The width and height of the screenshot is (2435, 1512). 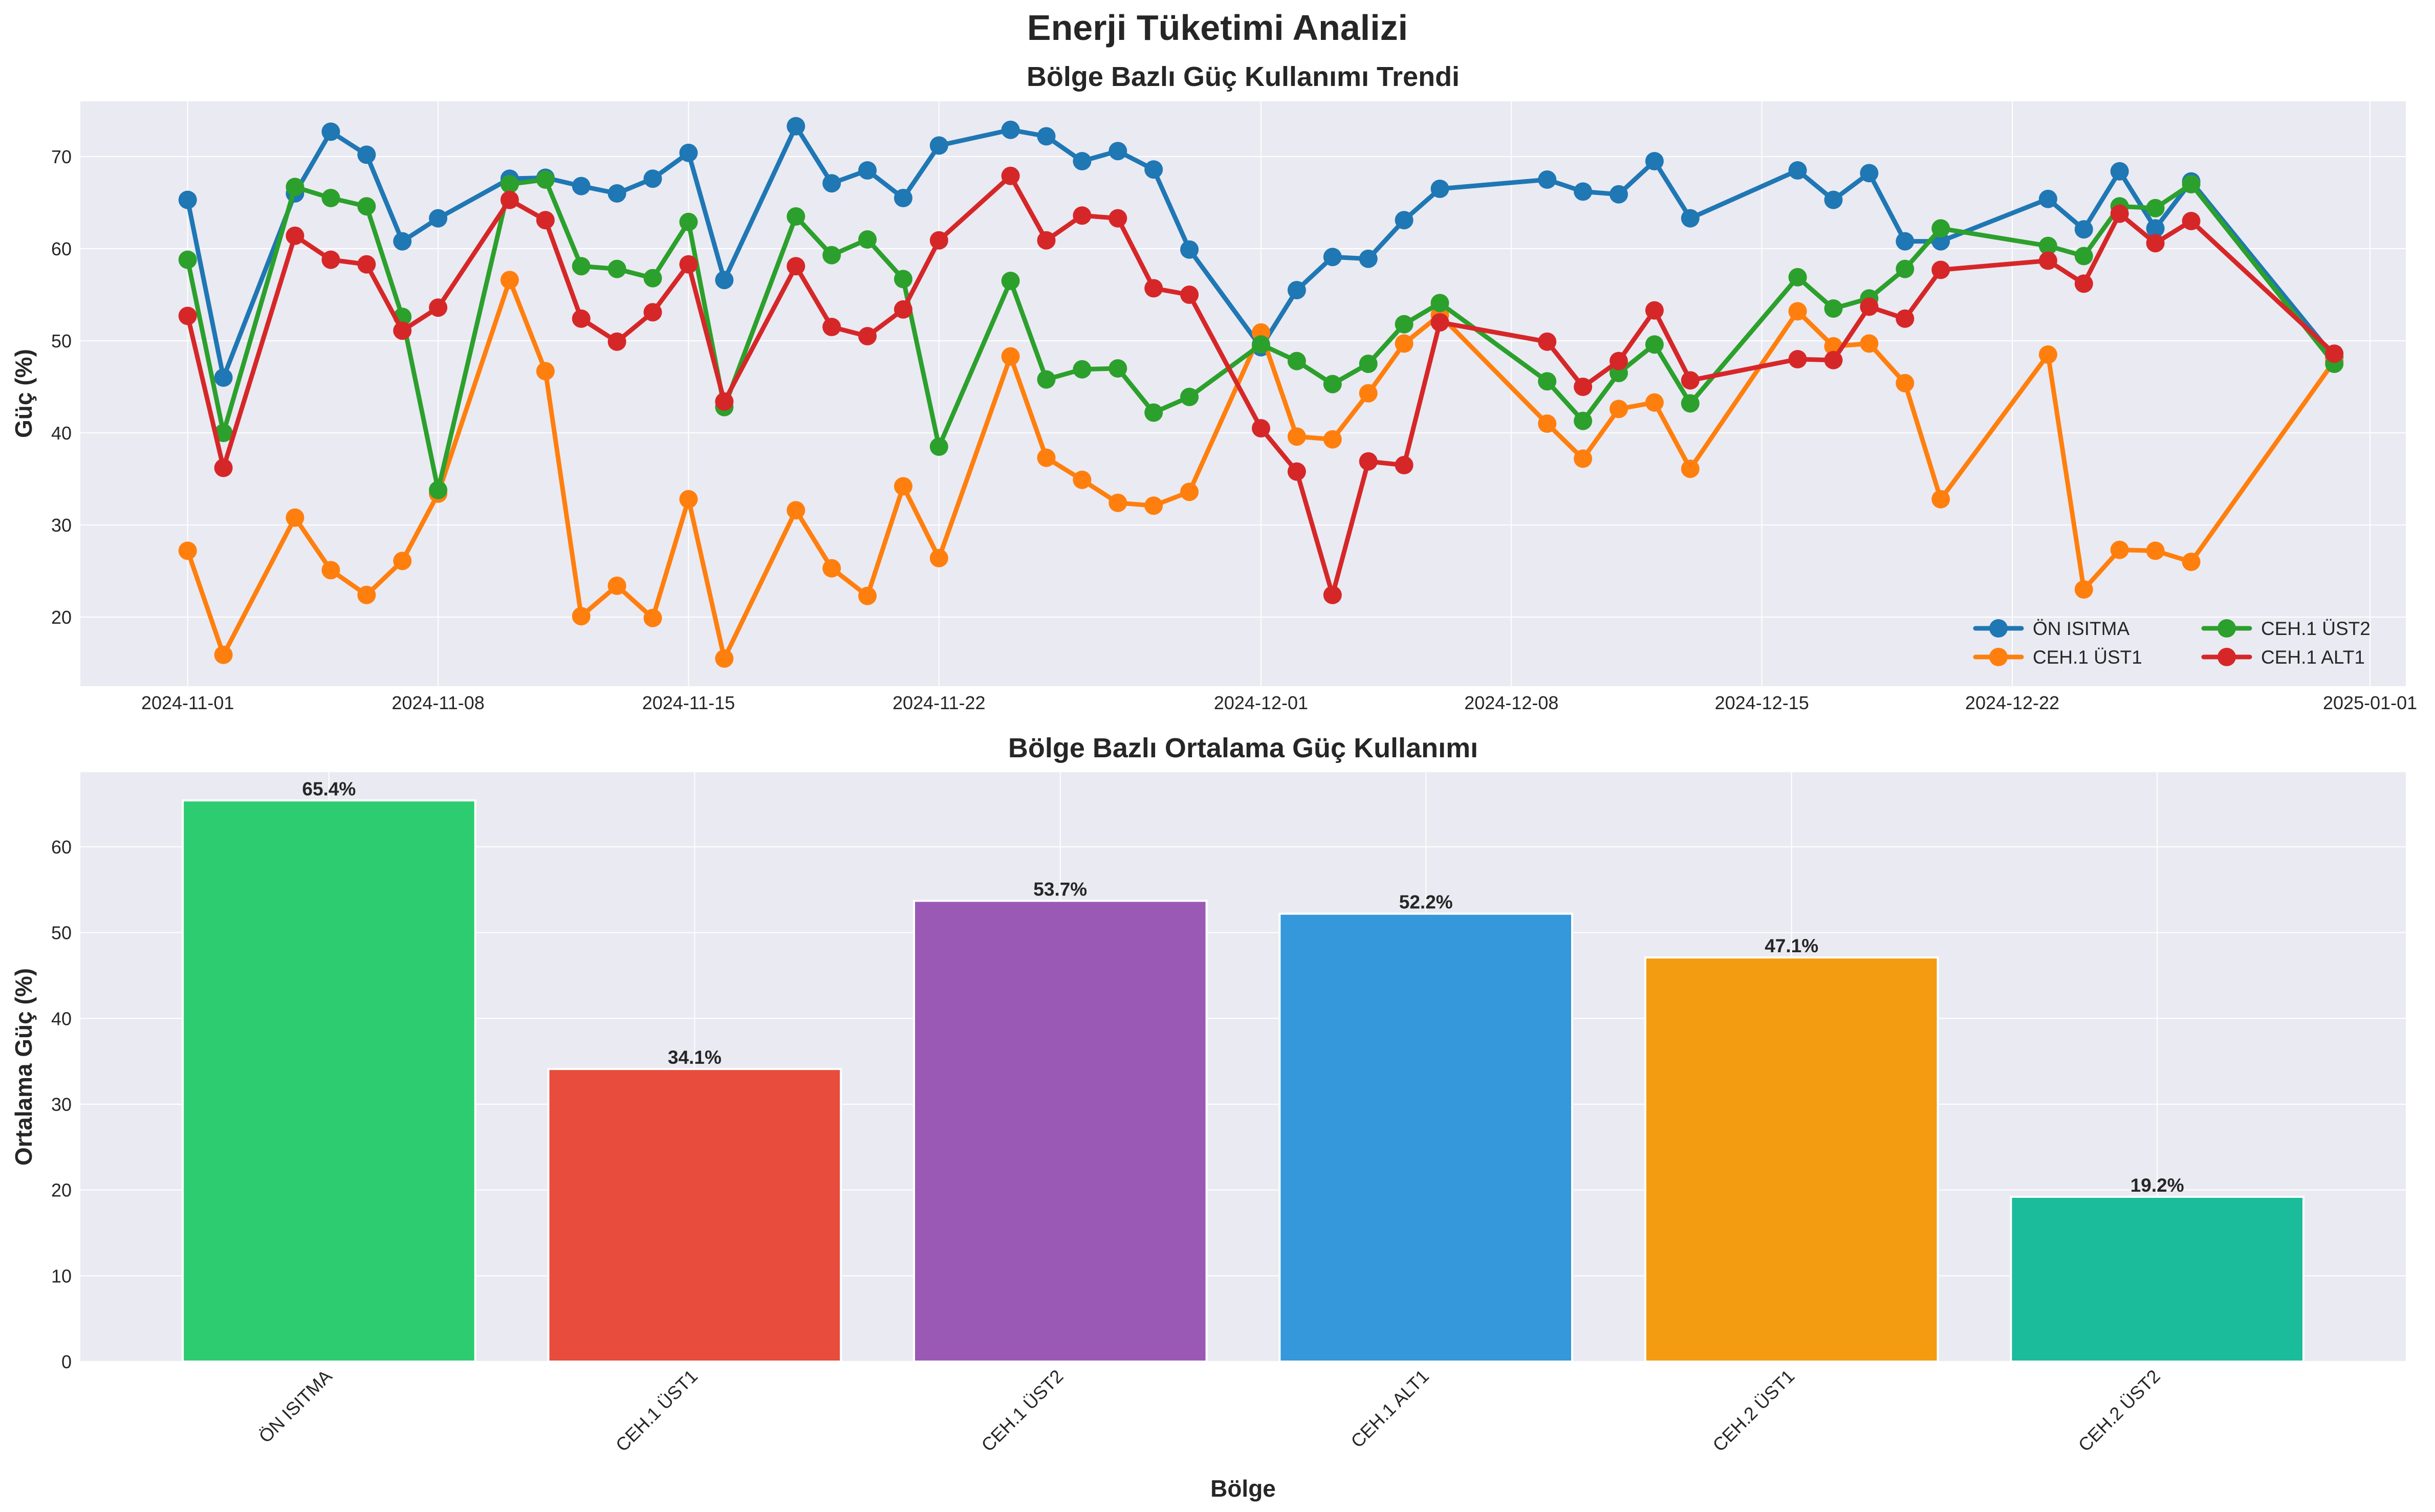 What do you see at coordinates (61, 1018) in the screenshot?
I see `bar-chart-y-tick-label: 40` at bounding box center [61, 1018].